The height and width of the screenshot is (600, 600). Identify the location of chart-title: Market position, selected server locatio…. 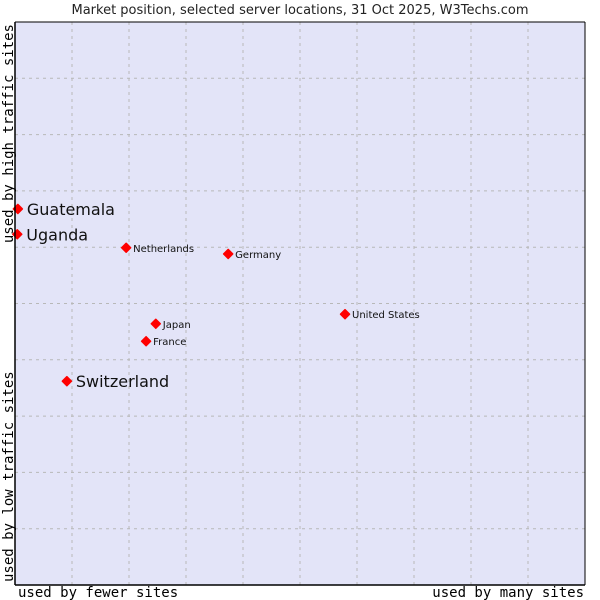
(299, 10).